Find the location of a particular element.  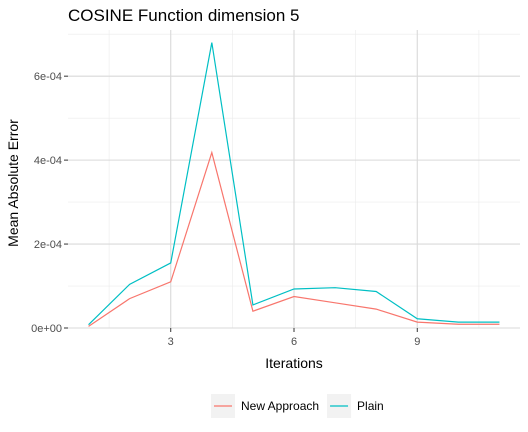

legend-item-plain: Plain is located at coordinates (355, 406).